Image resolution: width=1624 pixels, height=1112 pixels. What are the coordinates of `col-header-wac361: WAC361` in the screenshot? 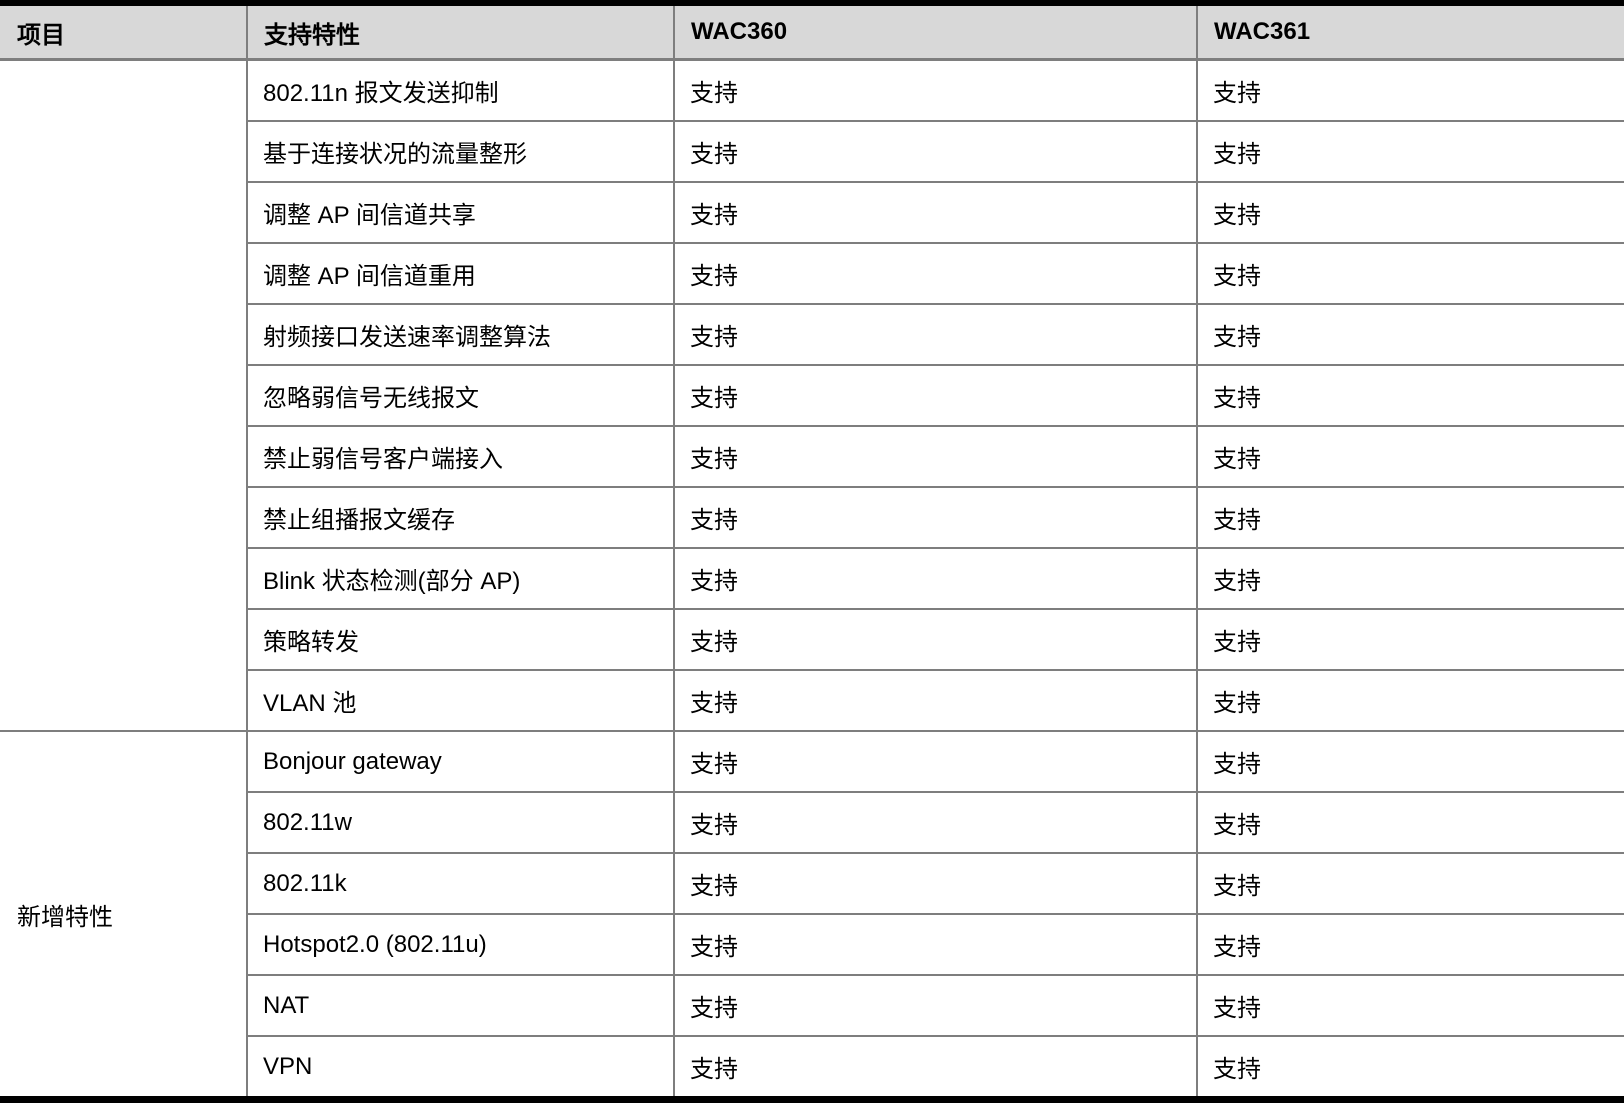 It's located at (1410, 32).